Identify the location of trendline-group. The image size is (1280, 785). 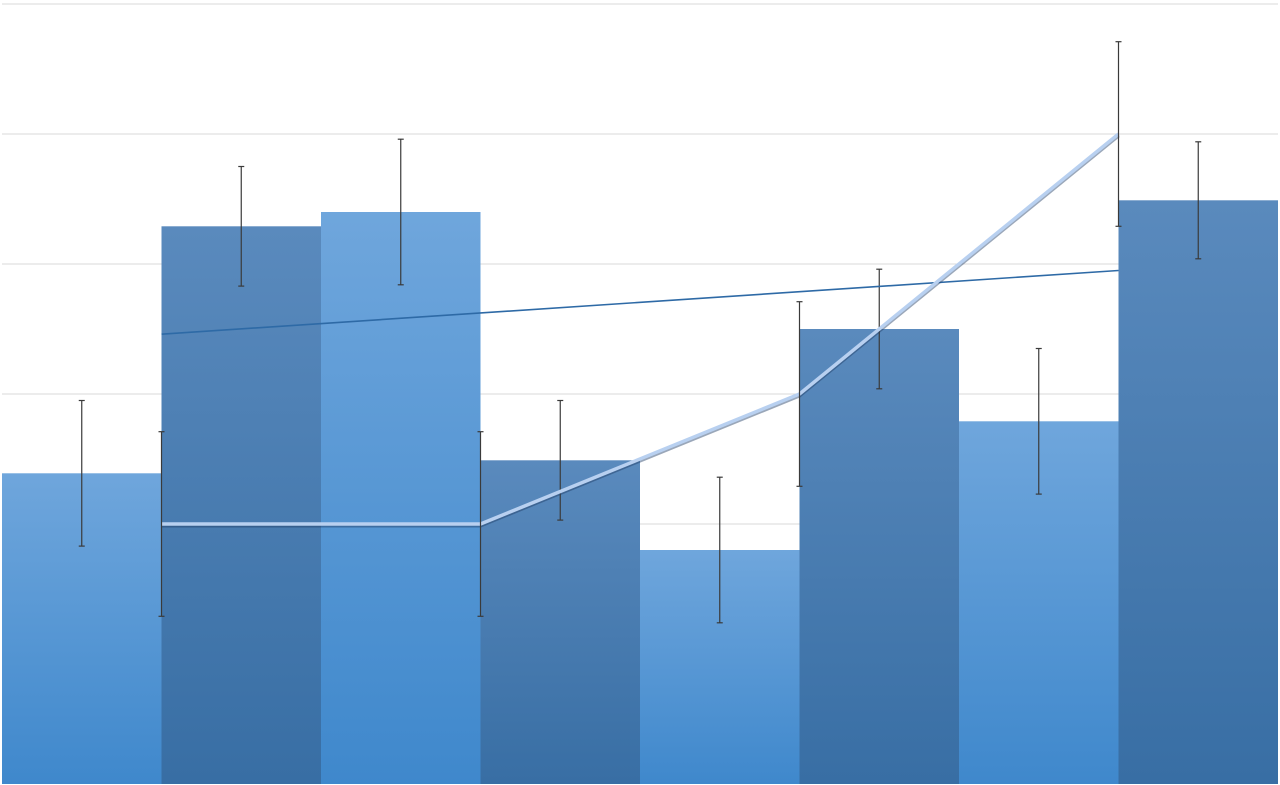
(640, 302).